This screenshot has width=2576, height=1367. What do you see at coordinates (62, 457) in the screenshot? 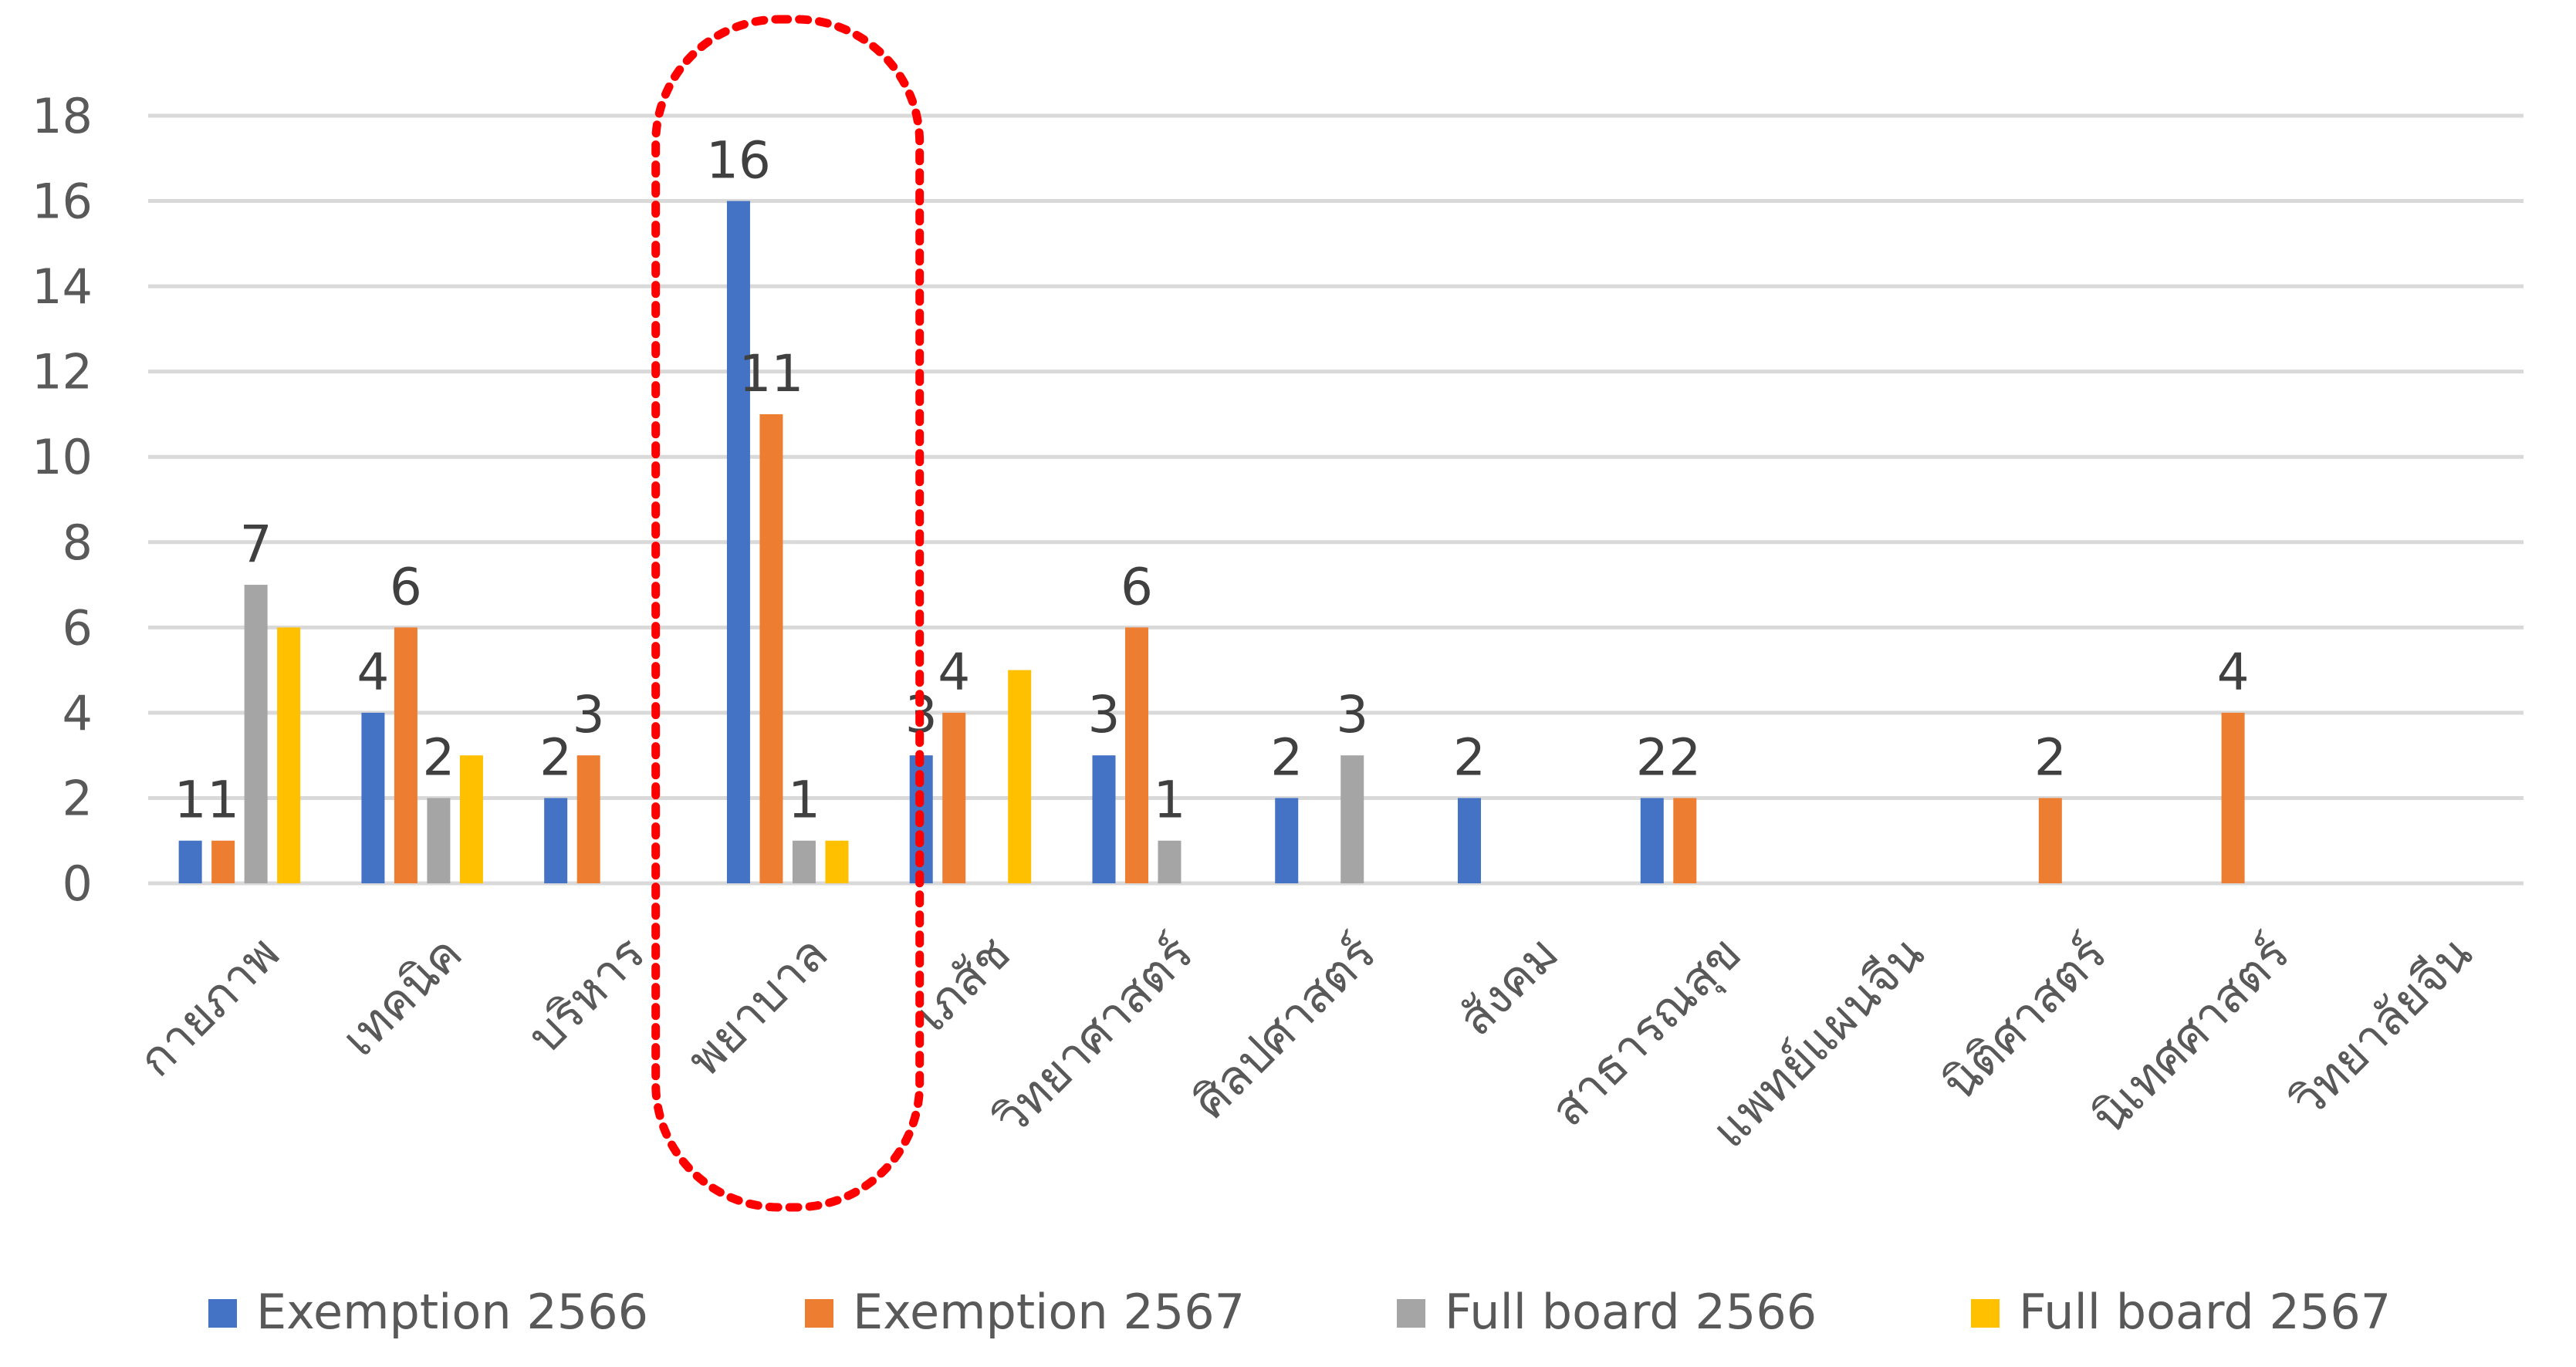
I see `y-tick-label: 10` at bounding box center [62, 457].